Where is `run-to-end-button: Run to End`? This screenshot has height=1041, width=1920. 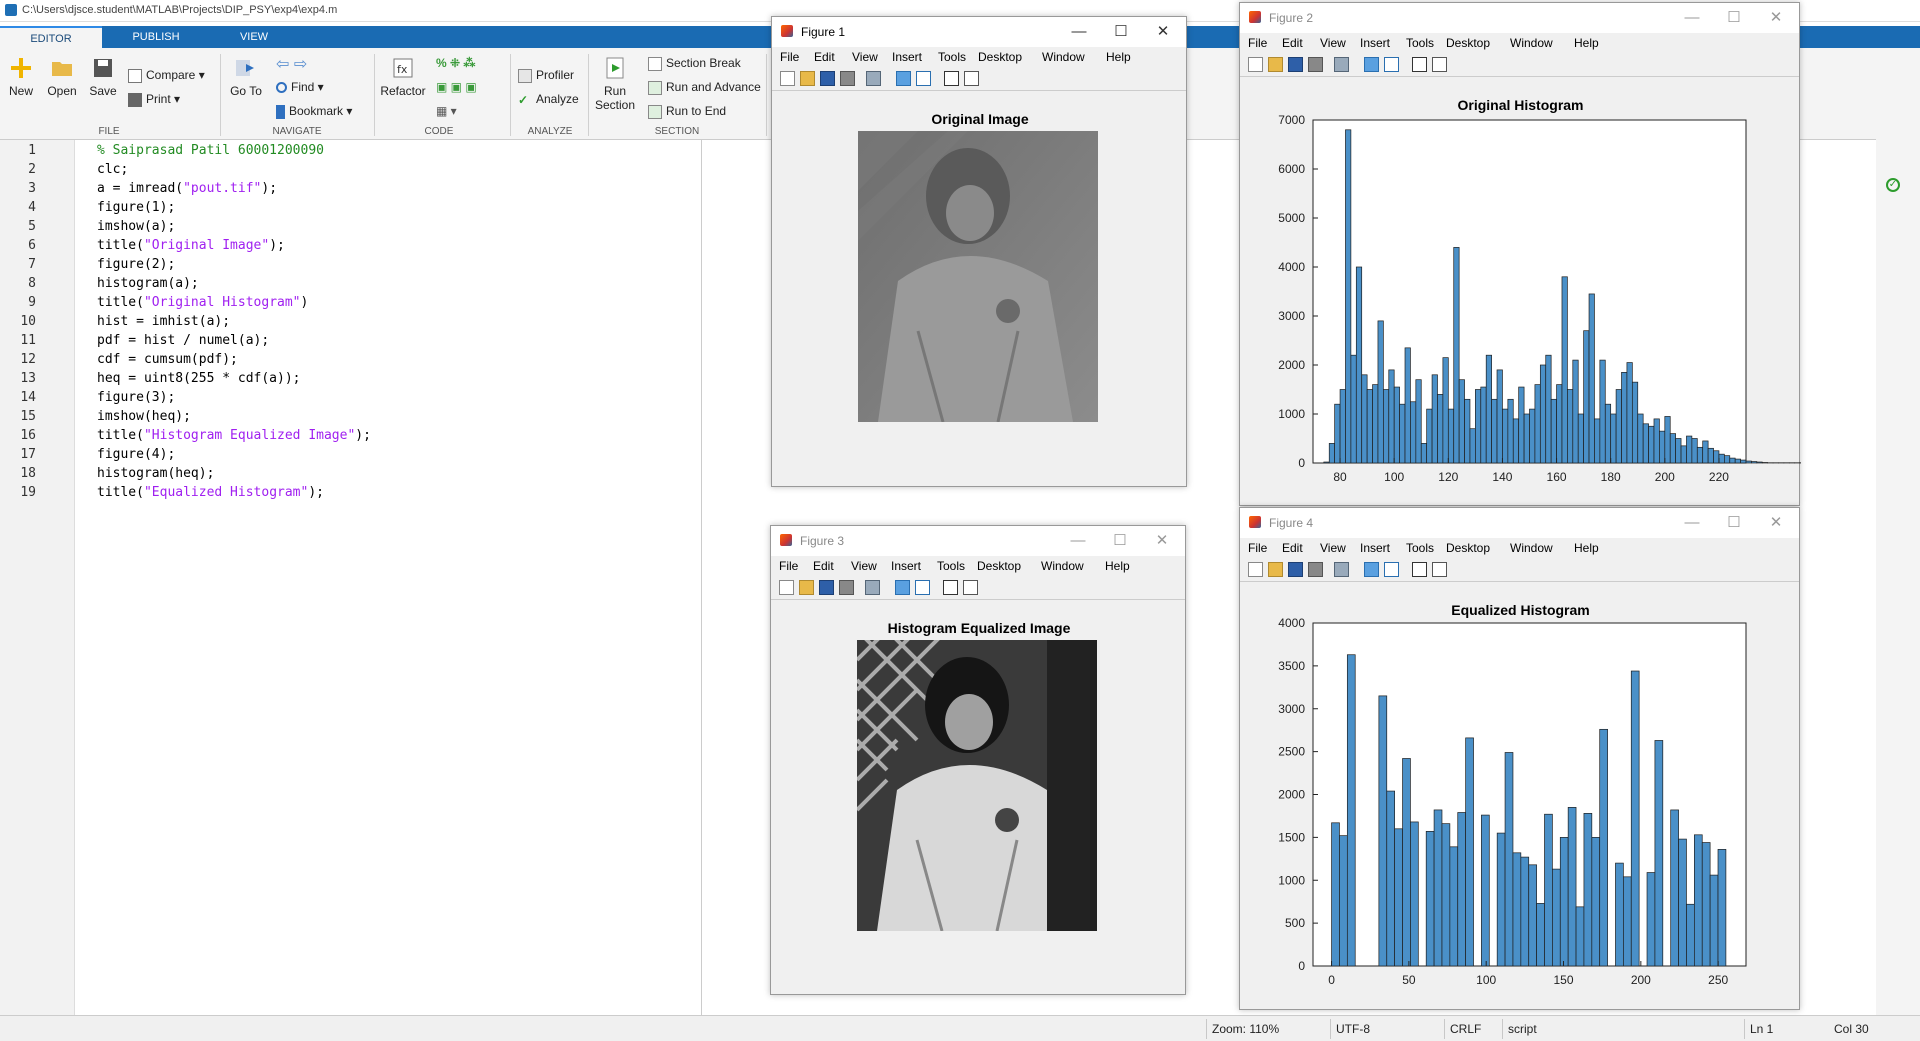
run-to-end-button: Run to End is located at coordinates (687, 111).